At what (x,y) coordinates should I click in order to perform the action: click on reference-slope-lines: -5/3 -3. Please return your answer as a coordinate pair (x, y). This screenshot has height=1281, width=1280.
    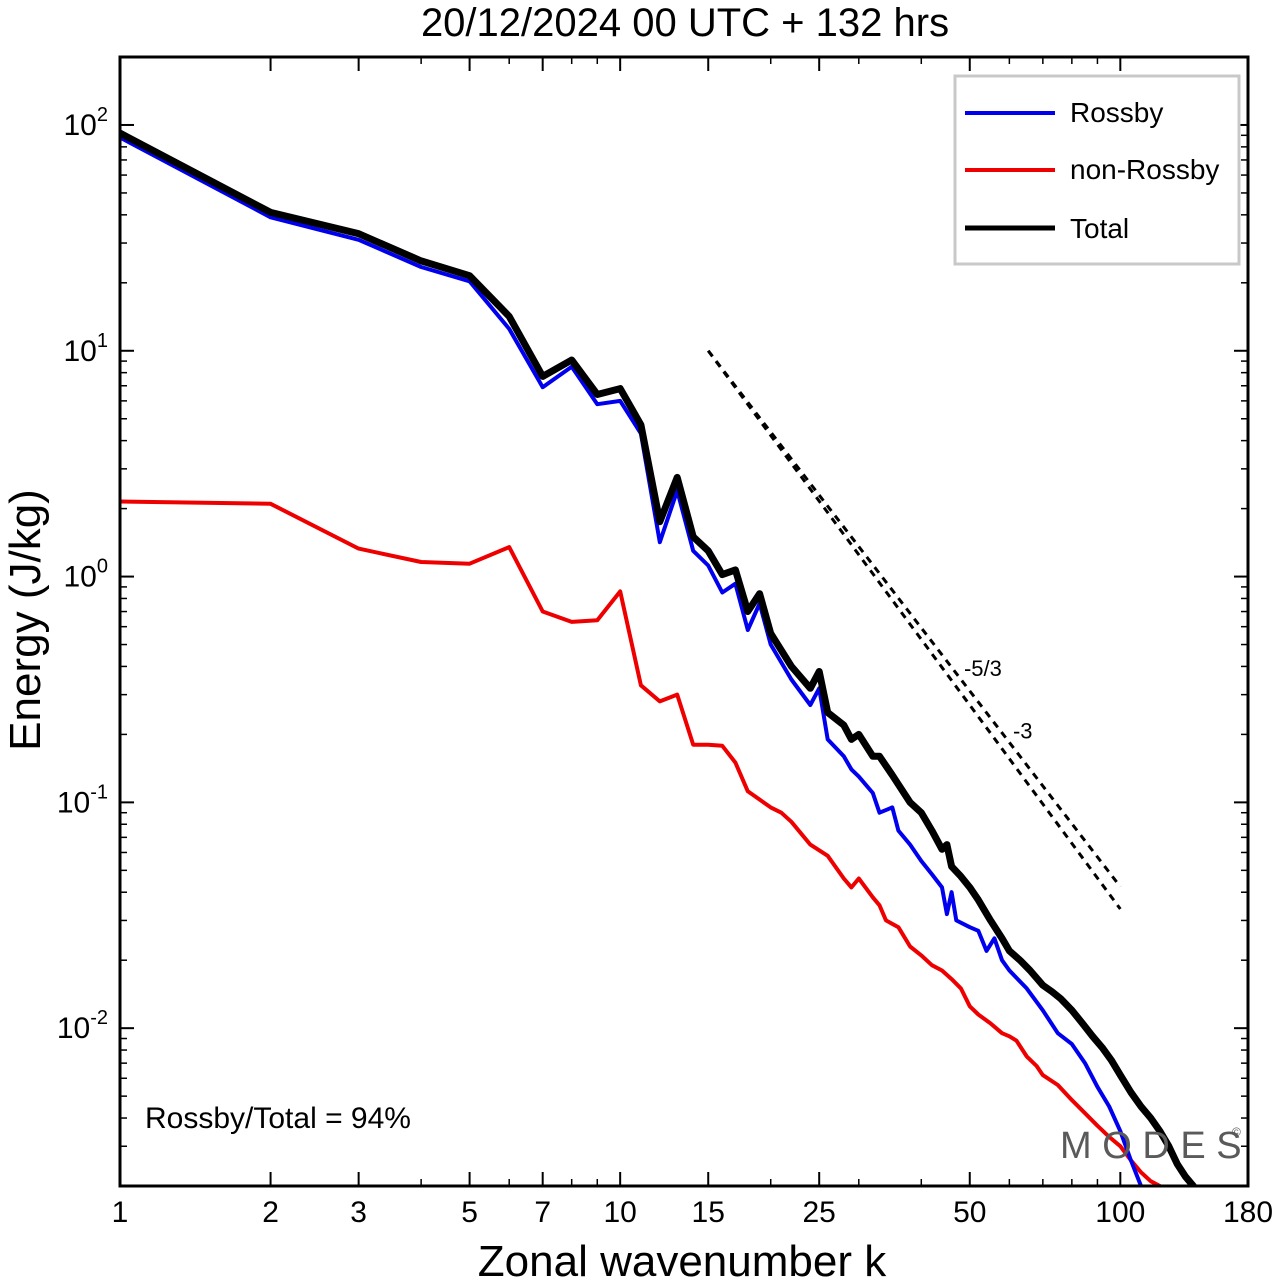
    Looking at the image, I should click on (914, 629).